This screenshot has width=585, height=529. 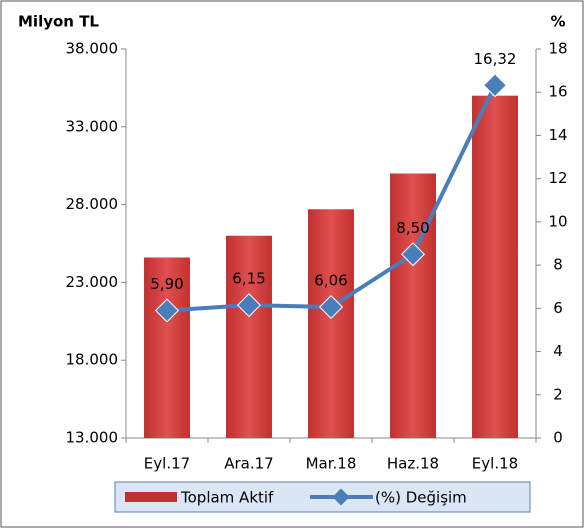 What do you see at coordinates (421, 498) in the screenshot?
I see `legend-label: (%) Değişim` at bounding box center [421, 498].